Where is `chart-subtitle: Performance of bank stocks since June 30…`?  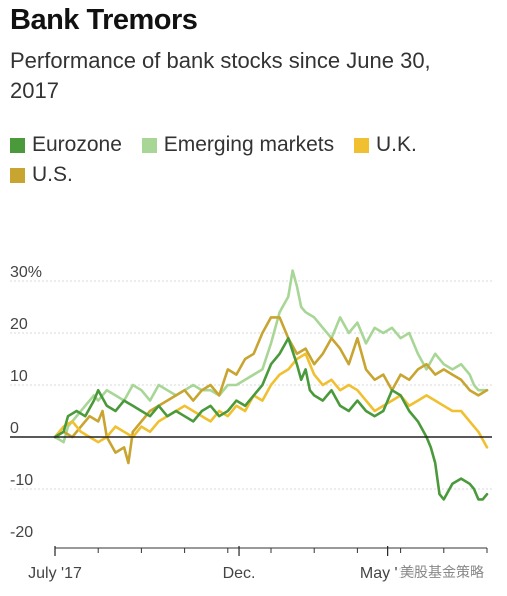 chart-subtitle: Performance of bank stocks since June 30… is located at coordinates (220, 75).